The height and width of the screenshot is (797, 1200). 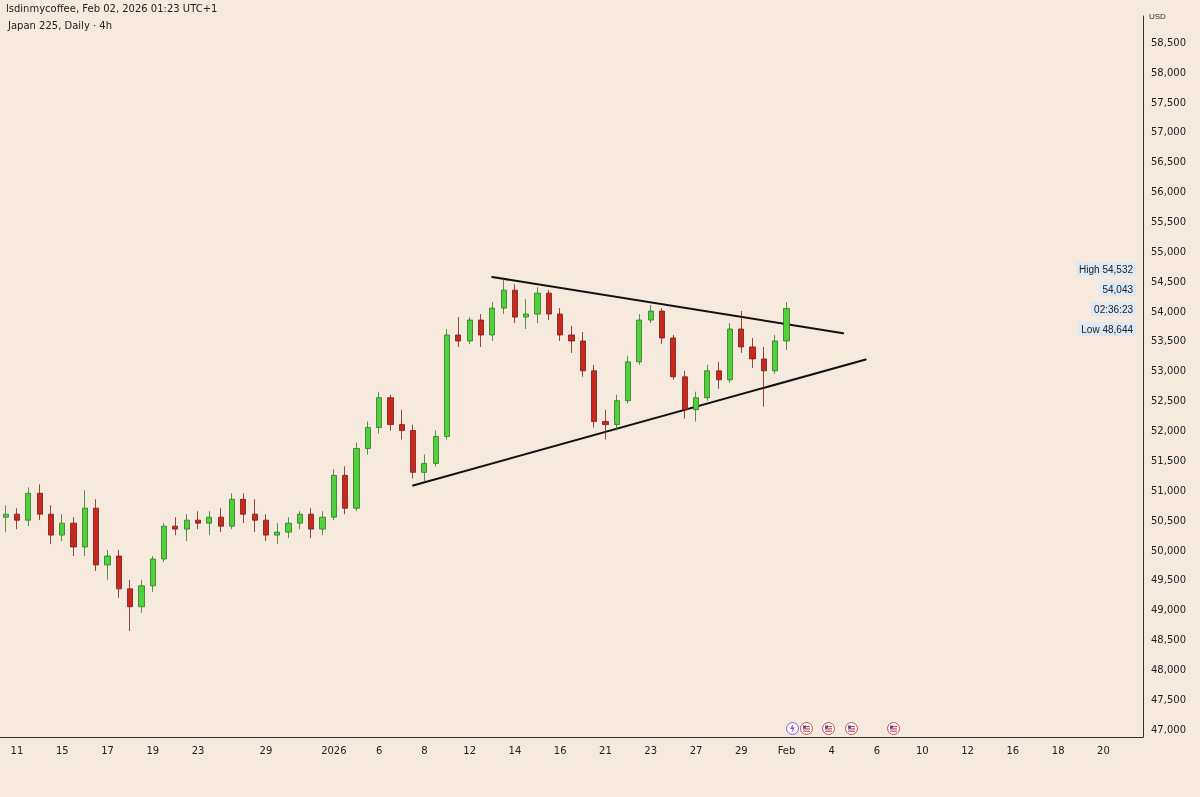 What do you see at coordinates (786, 750) in the screenshot?
I see `x-tick-label: Feb` at bounding box center [786, 750].